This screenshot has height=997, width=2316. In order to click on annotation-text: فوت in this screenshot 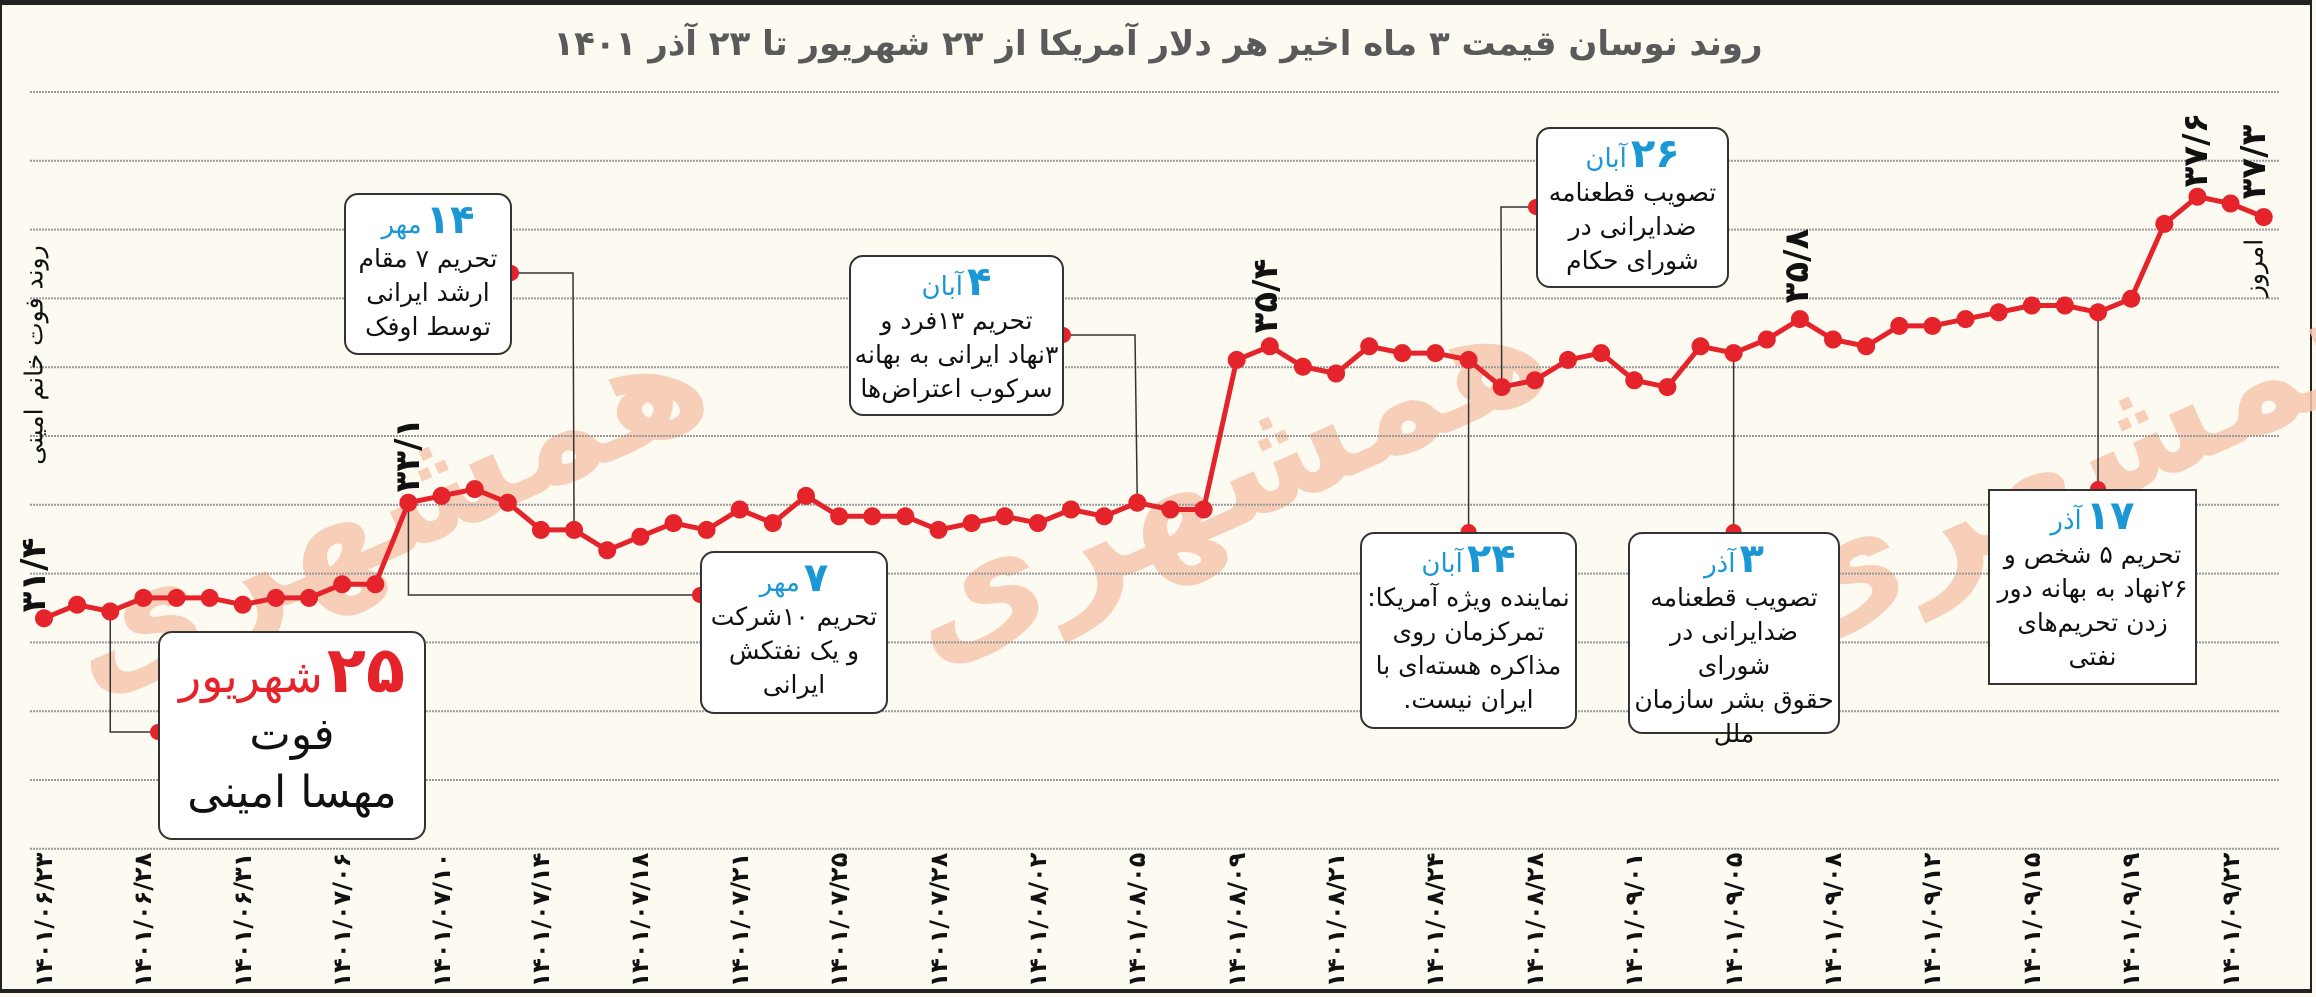, I will do `click(292, 734)`.